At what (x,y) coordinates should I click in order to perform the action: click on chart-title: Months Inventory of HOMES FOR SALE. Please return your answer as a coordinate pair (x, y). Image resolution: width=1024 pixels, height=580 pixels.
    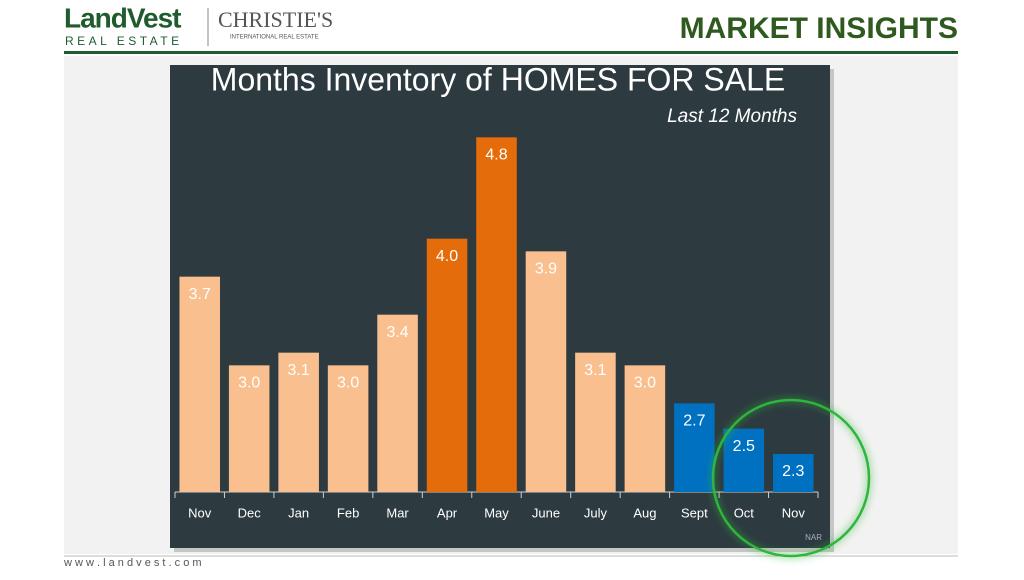
    Looking at the image, I should click on (498, 79).